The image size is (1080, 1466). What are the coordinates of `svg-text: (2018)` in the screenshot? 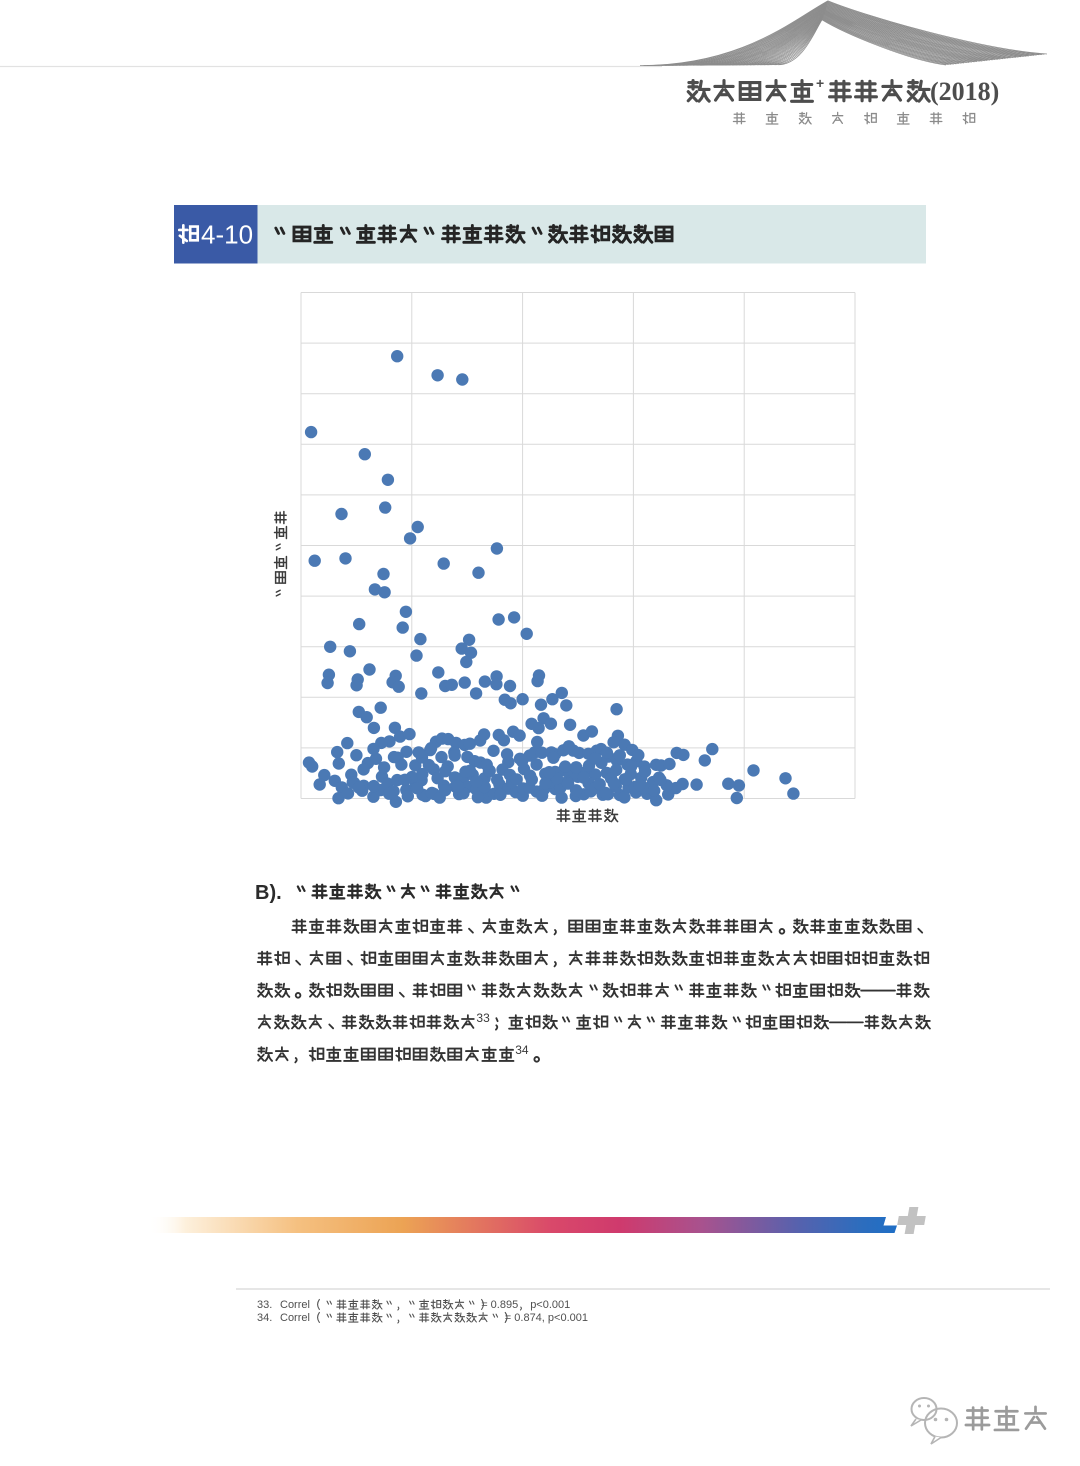 It's located at (964, 91).